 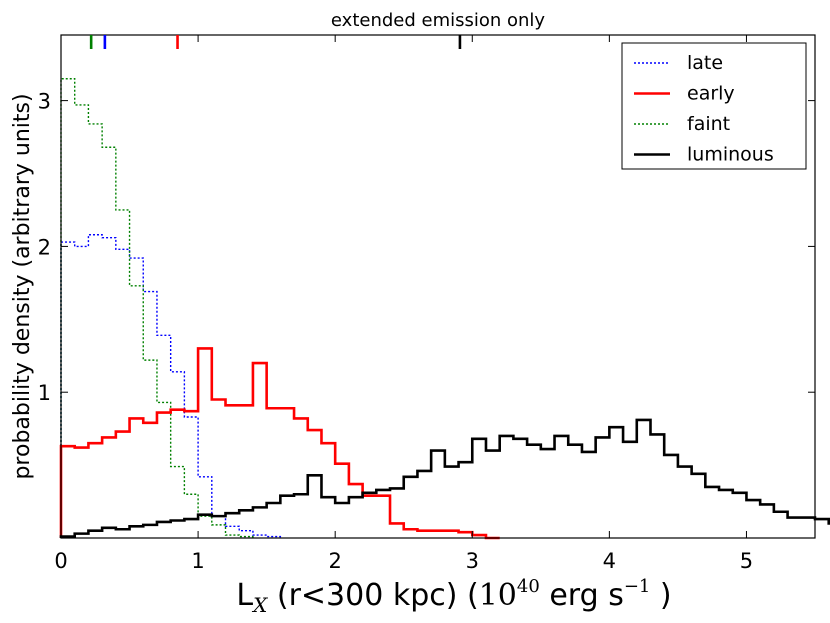 What do you see at coordinates (498, 595) in the screenshot?
I see `x-axis-label-base: 10` at bounding box center [498, 595].